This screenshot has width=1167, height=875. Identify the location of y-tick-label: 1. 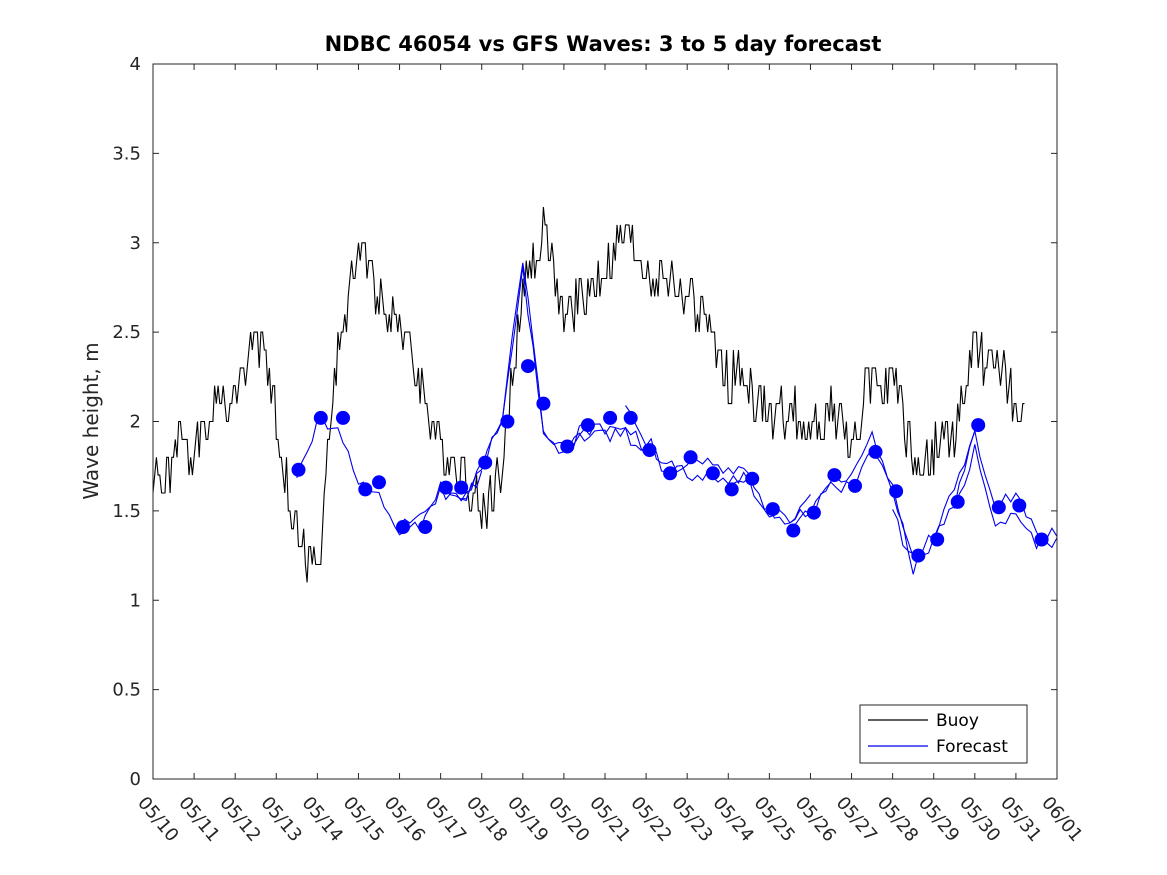
(135, 600).